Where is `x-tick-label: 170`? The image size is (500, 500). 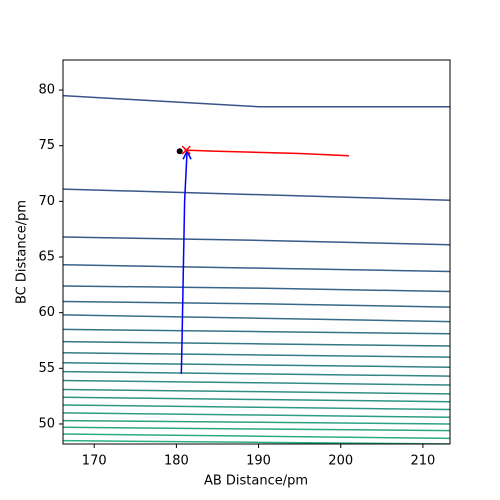
x-tick-label: 170 is located at coordinates (94, 461).